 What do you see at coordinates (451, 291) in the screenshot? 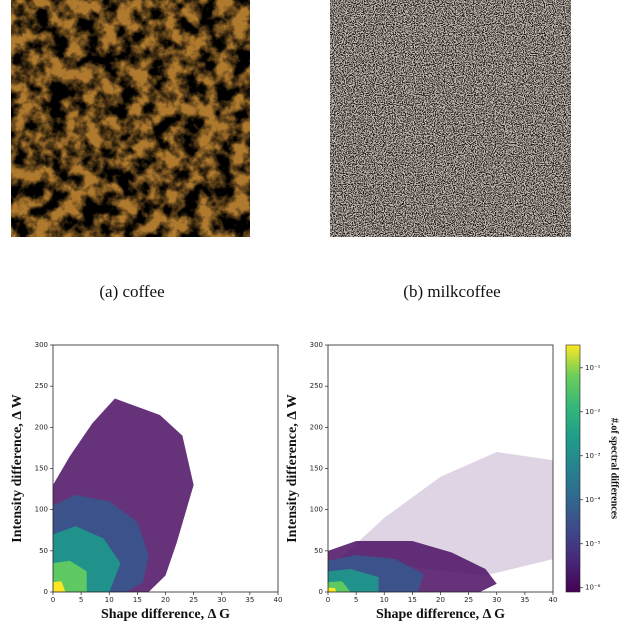
I see `caption: (b) milkcoffee` at bounding box center [451, 291].